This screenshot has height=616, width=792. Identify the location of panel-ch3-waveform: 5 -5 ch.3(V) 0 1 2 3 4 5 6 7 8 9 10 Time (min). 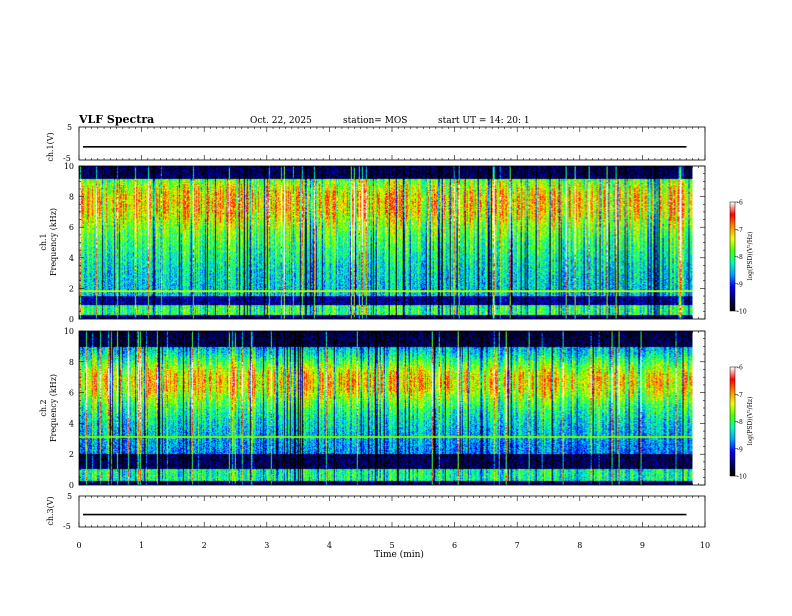
(378, 526).